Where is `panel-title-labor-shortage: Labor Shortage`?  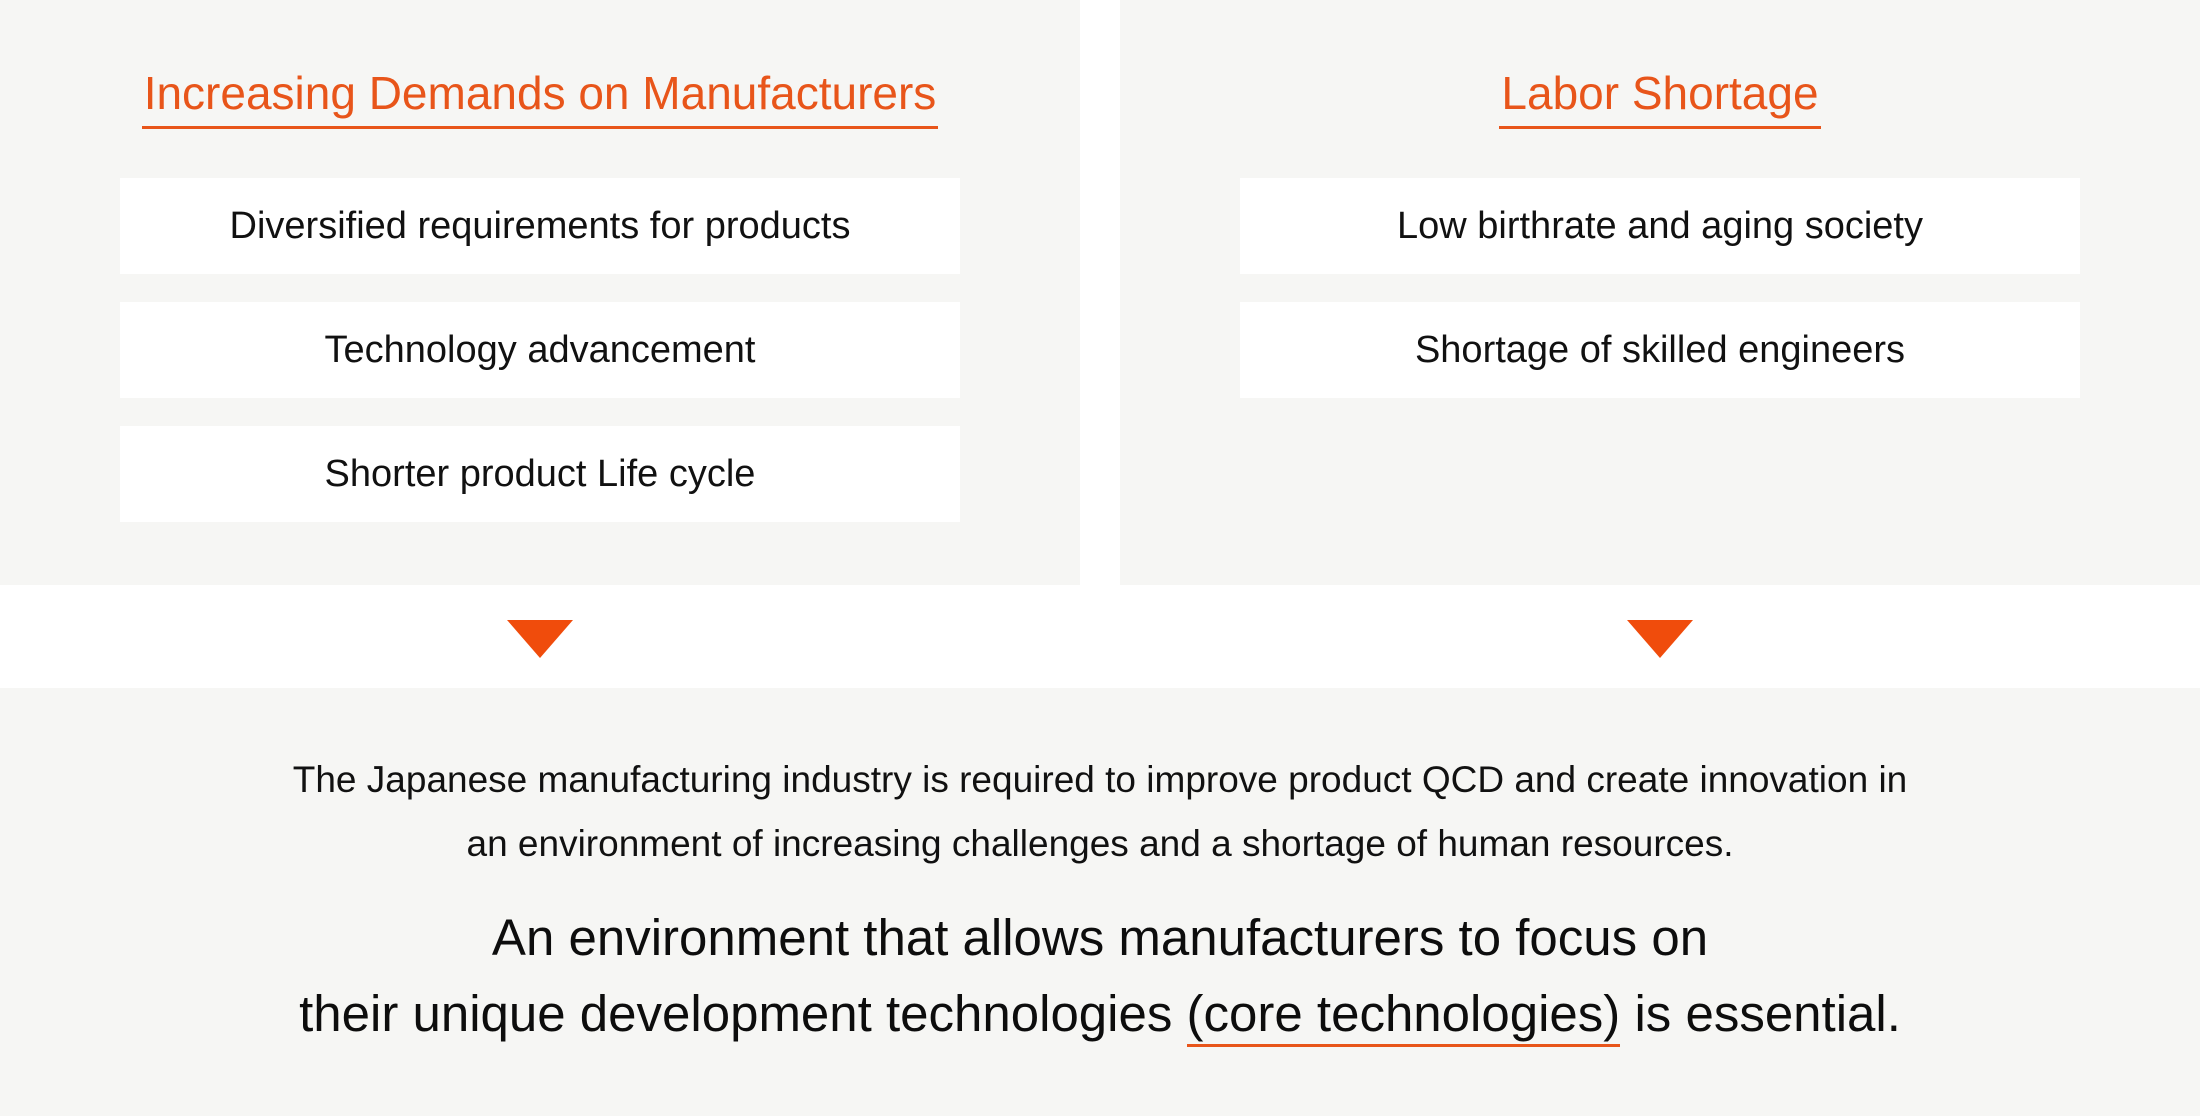
panel-title-labor-shortage: Labor Shortage is located at coordinates (1660, 95).